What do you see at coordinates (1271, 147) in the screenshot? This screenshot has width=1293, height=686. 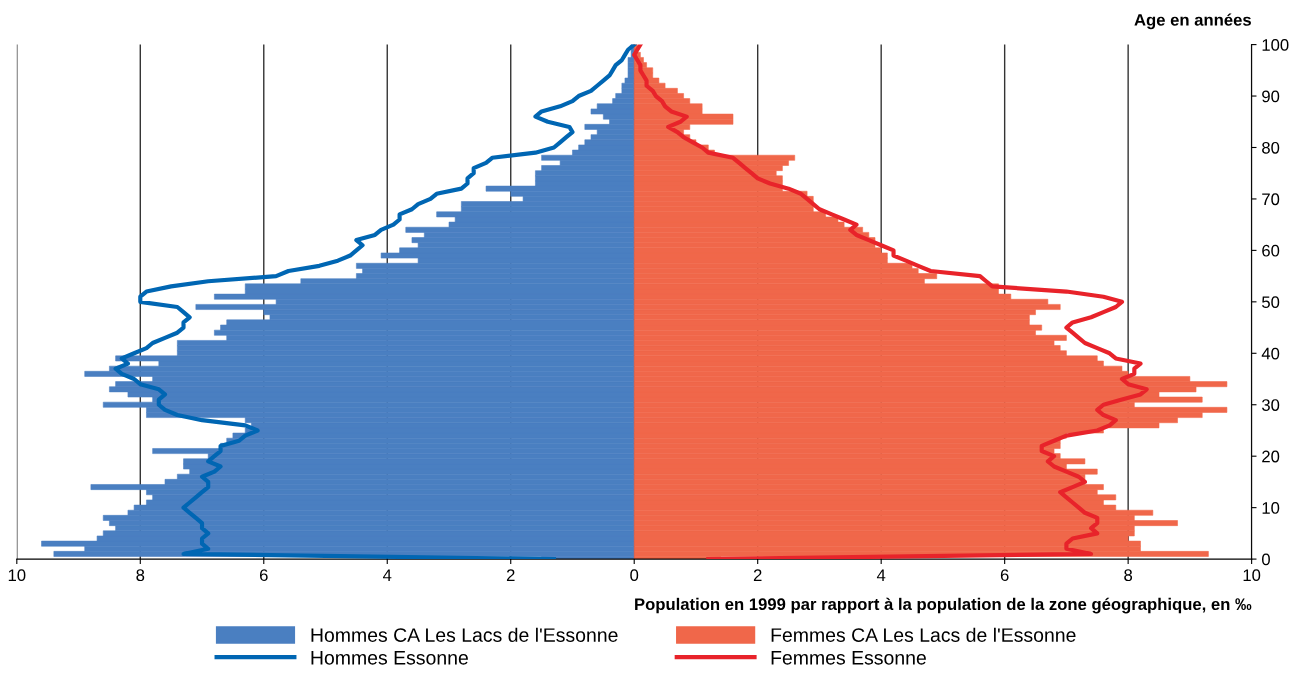 I see `y-tick-label: 80` at bounding box center [1271, 147].